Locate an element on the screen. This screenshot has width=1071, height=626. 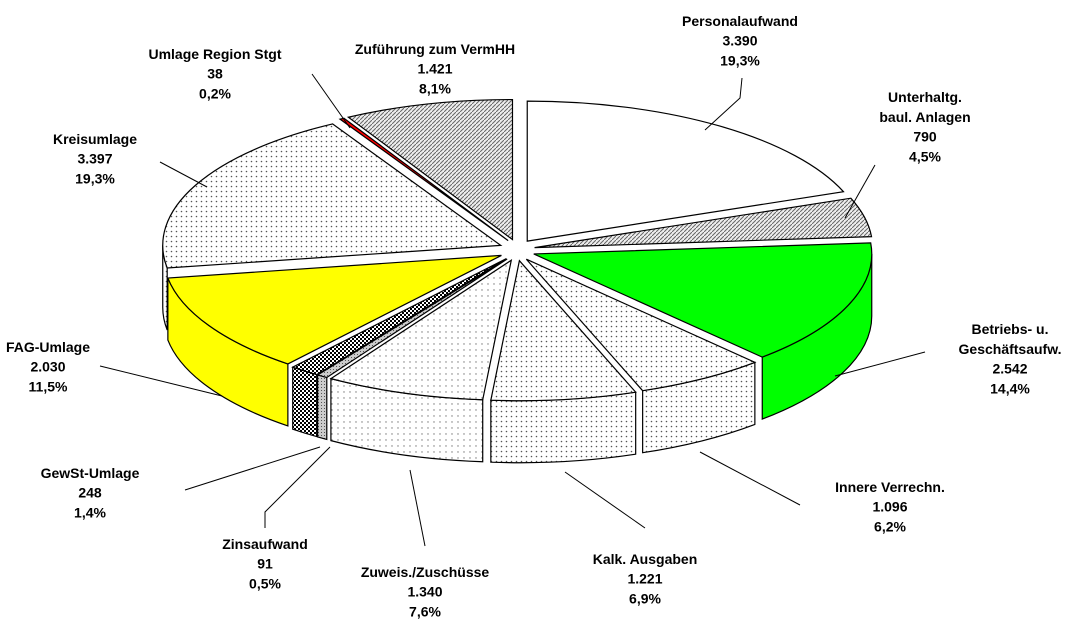
category-label: Zuführung zum VermHH is located at coordinates (435, 49).